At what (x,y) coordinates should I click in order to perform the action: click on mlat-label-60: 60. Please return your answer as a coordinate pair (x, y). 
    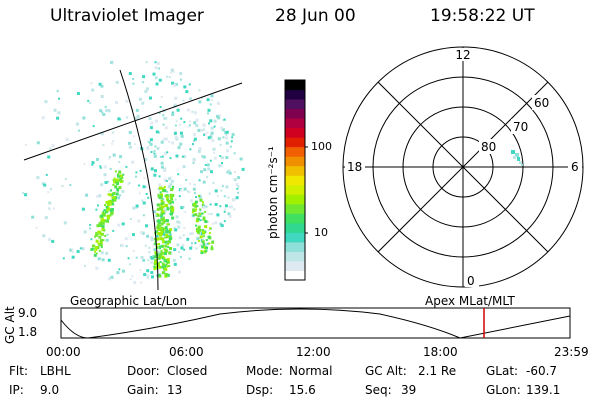
    Looking at the image, I should click on (541, 103).